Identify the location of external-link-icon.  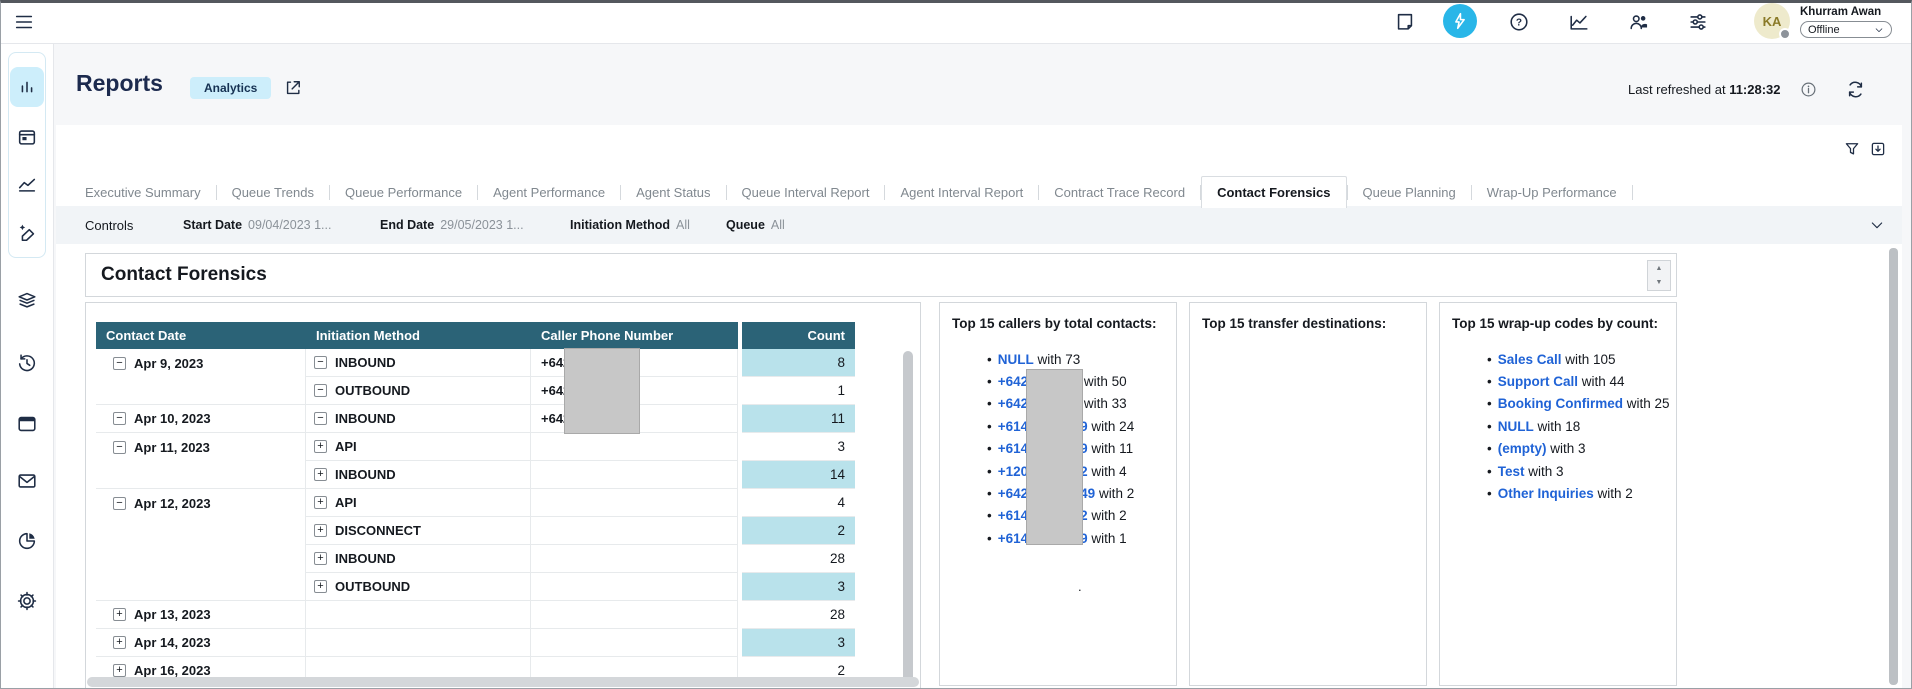
(293, 88).